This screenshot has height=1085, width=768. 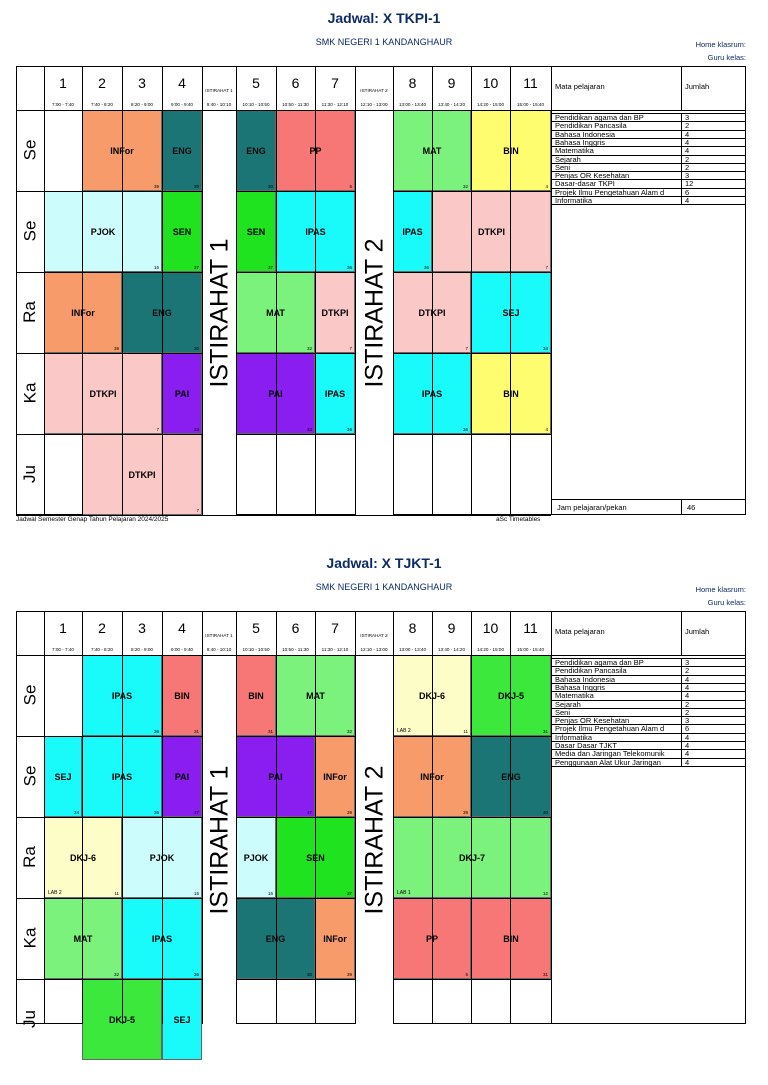 What do you see at coordinates (592, 721) in the screenshot?
I see `subject-name: Penjas OR Kesehatan` at bounding box center [592, 721].